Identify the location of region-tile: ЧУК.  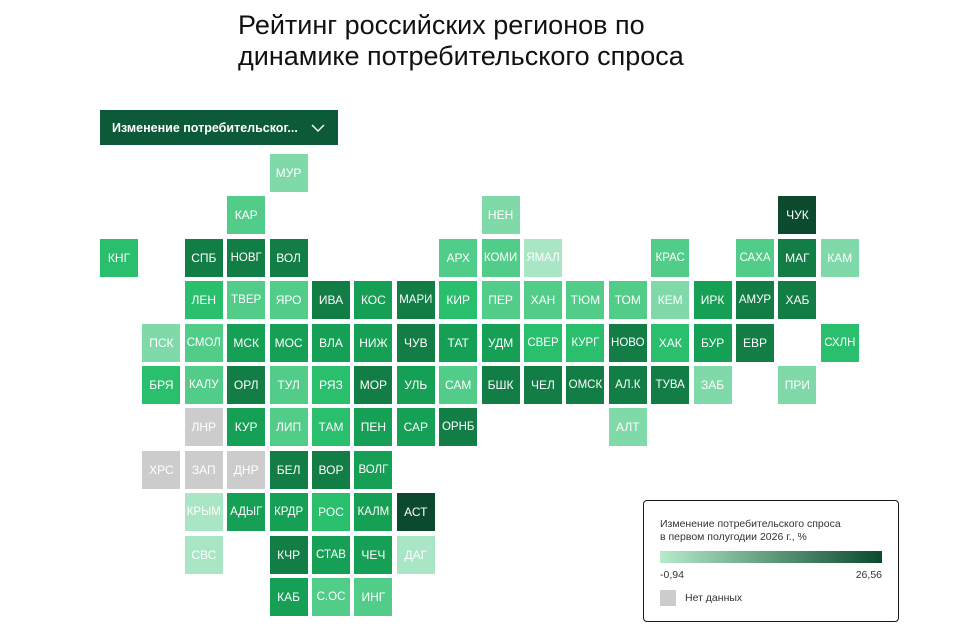
(797, 215).